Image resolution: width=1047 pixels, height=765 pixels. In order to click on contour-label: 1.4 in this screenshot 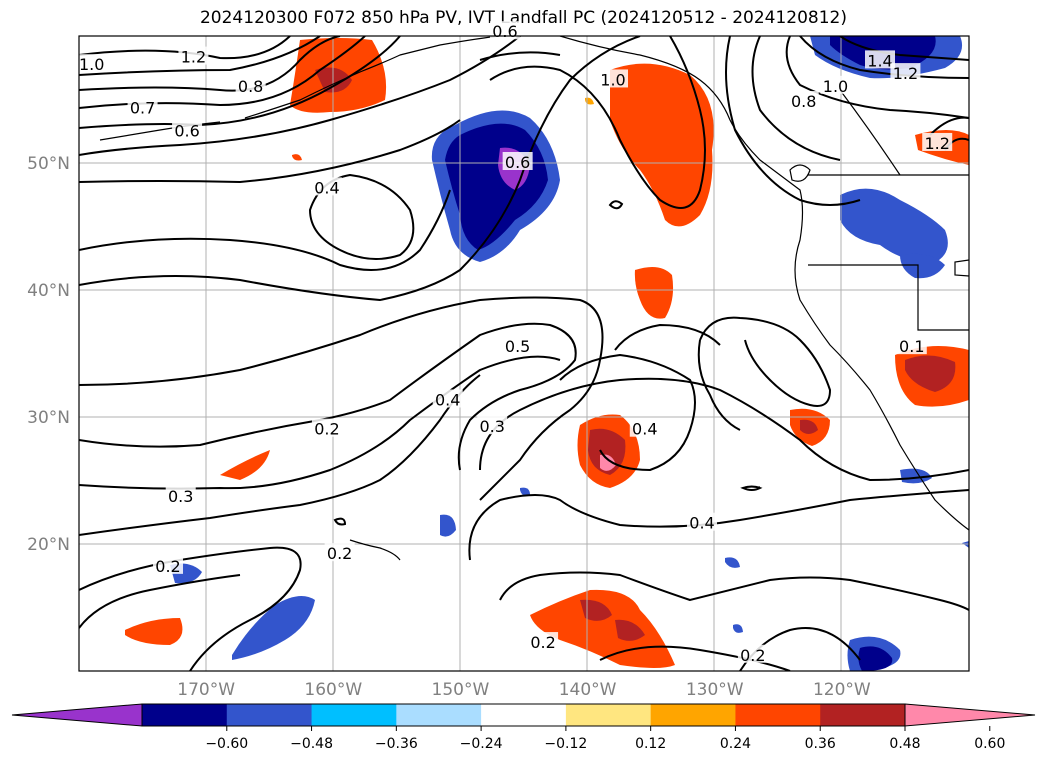, I will do `click(879, 60)`.